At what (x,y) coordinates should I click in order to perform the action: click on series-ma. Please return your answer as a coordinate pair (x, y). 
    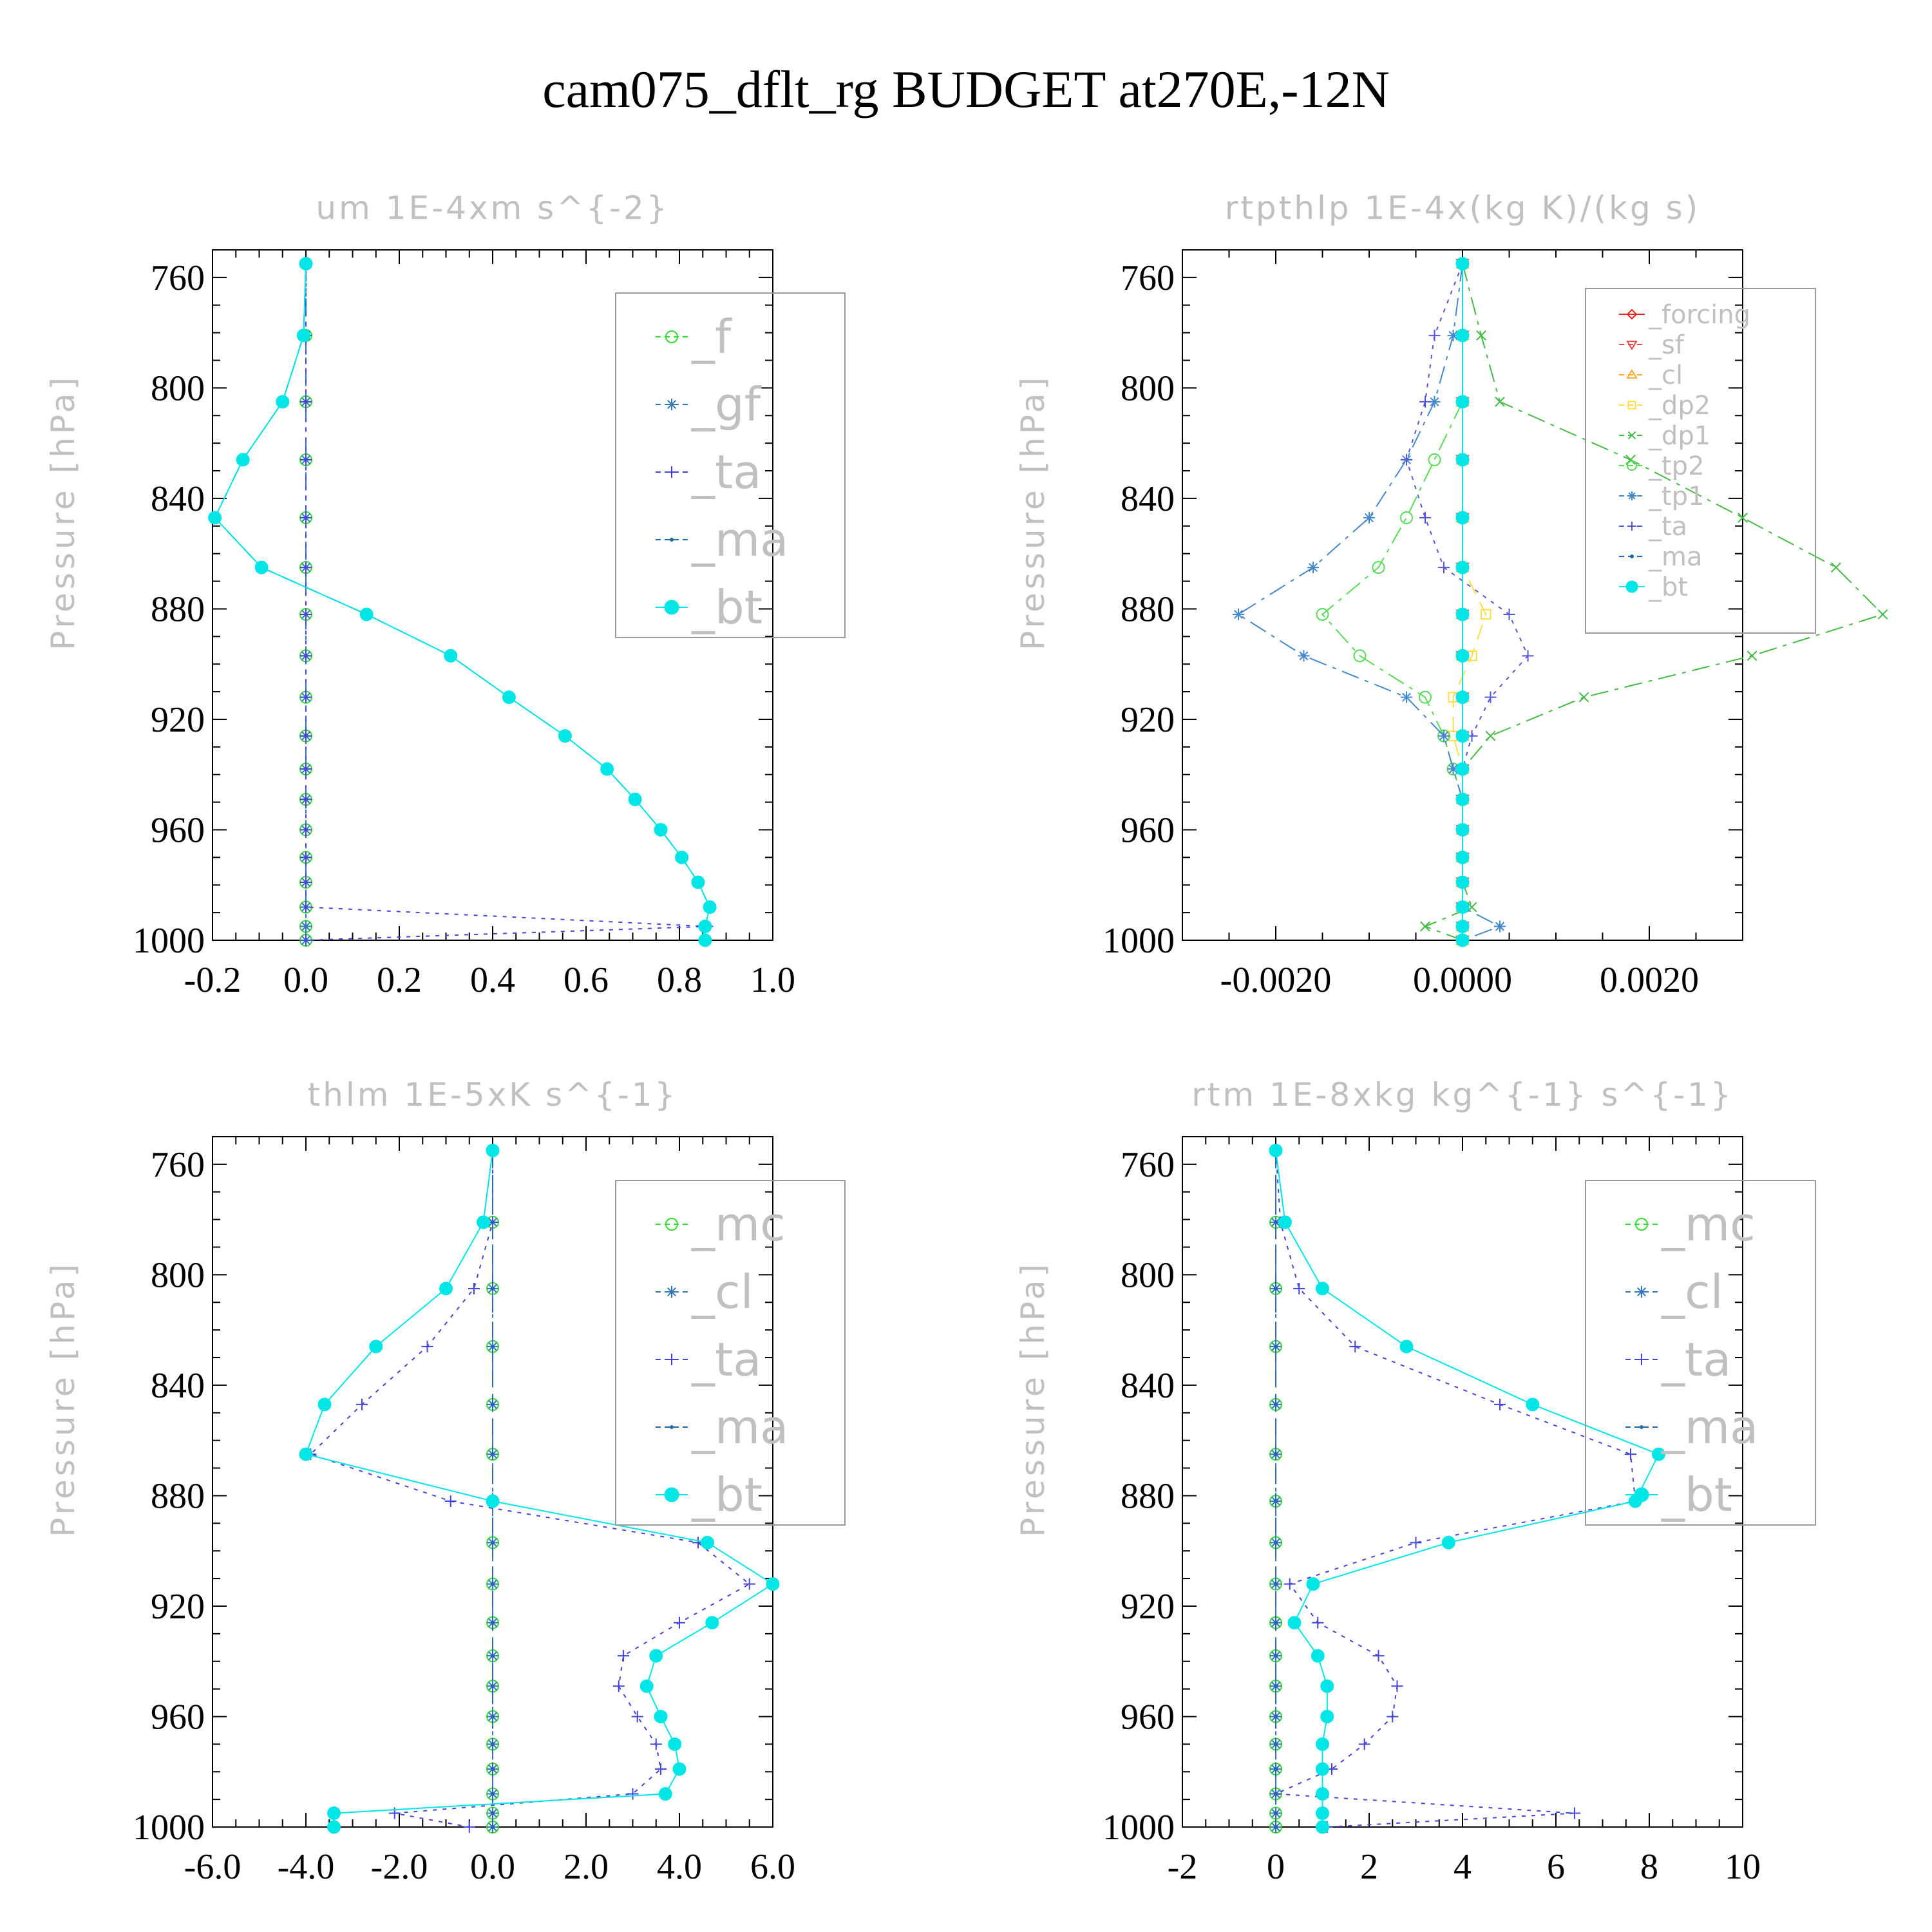
    Looking at the image, I should click on (463, 602).